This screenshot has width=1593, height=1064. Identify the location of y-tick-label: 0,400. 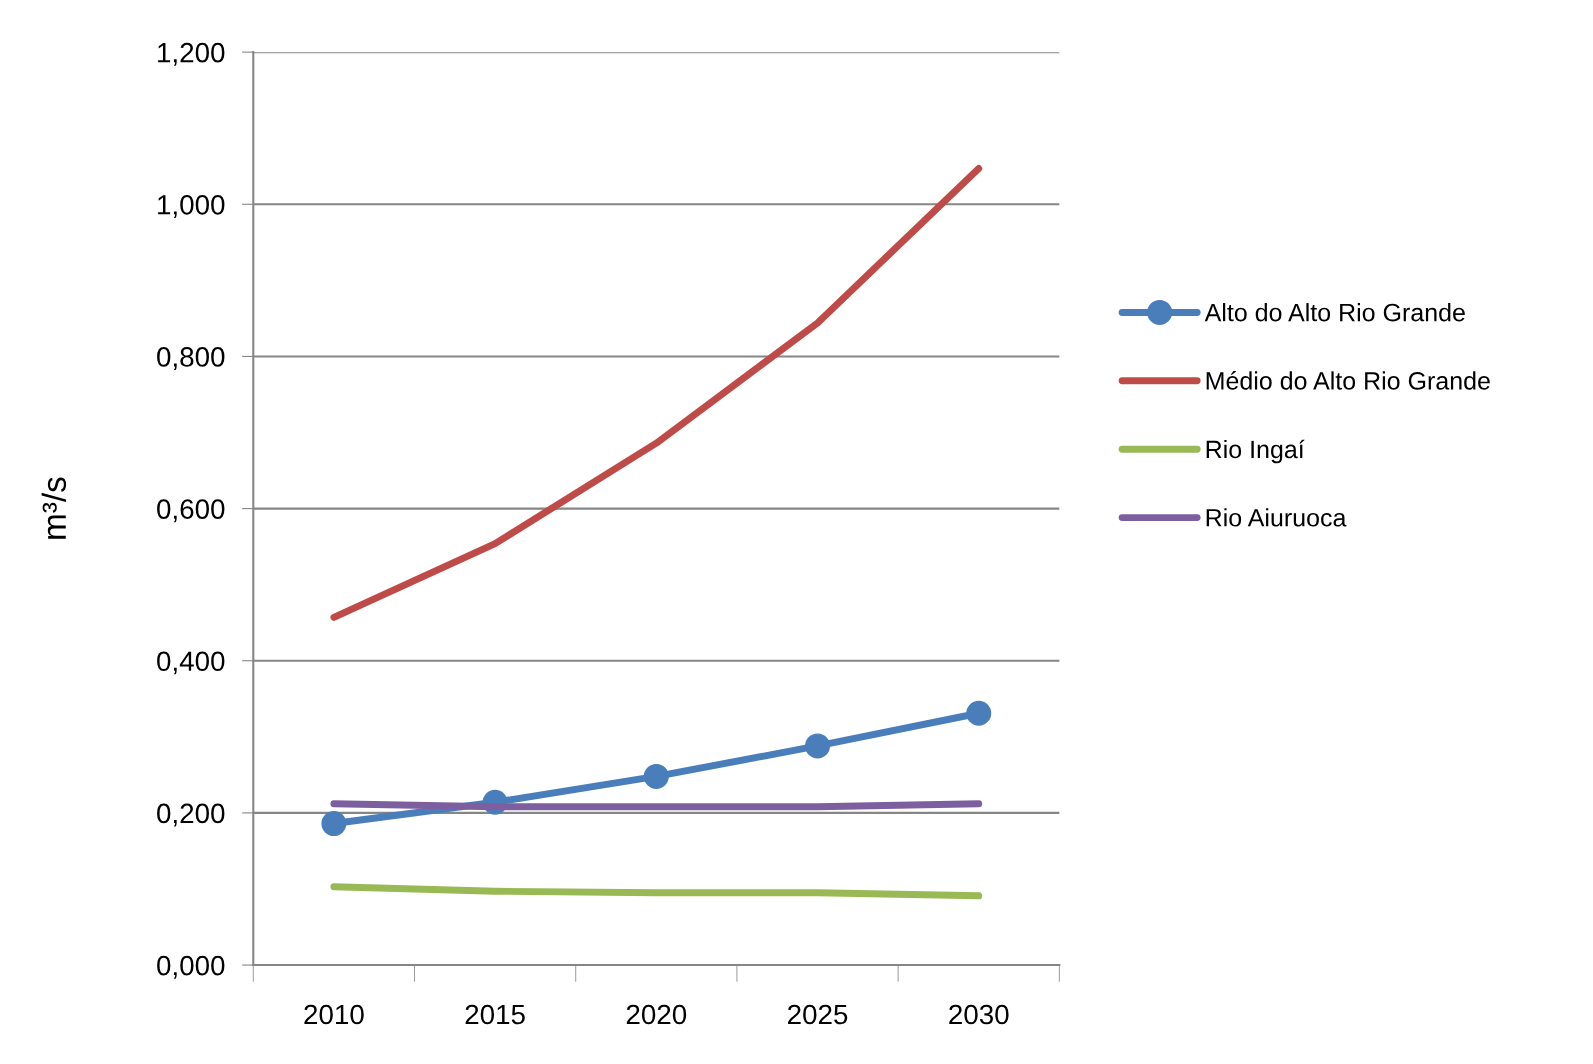
(191, 663).